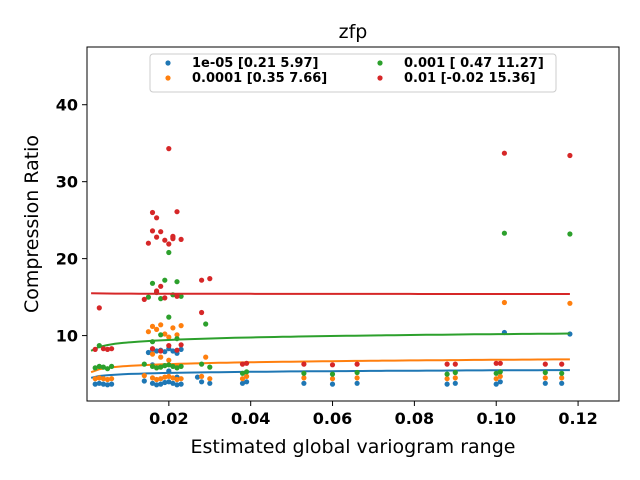 This screenshot has height=480, width=640. What do you see at coordinates (330, 374) in the screenshot?
I see `fit-line` at bounding box center [330, 374].